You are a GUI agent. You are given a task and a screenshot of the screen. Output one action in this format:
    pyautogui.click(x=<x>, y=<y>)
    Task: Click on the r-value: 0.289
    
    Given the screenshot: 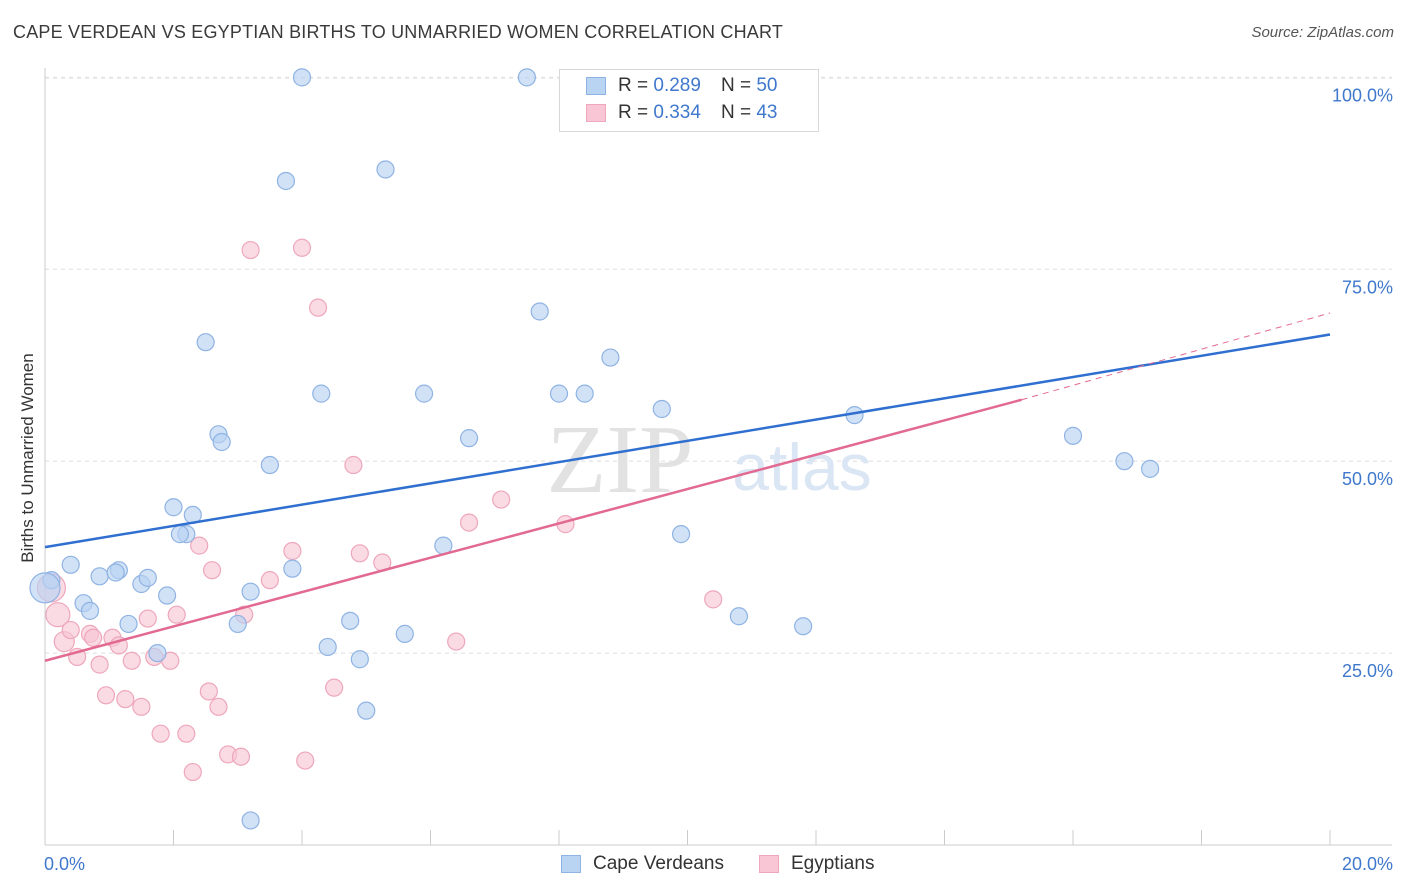 What is the action you would take?
    pyautogui.click(x=677, y=85)
    